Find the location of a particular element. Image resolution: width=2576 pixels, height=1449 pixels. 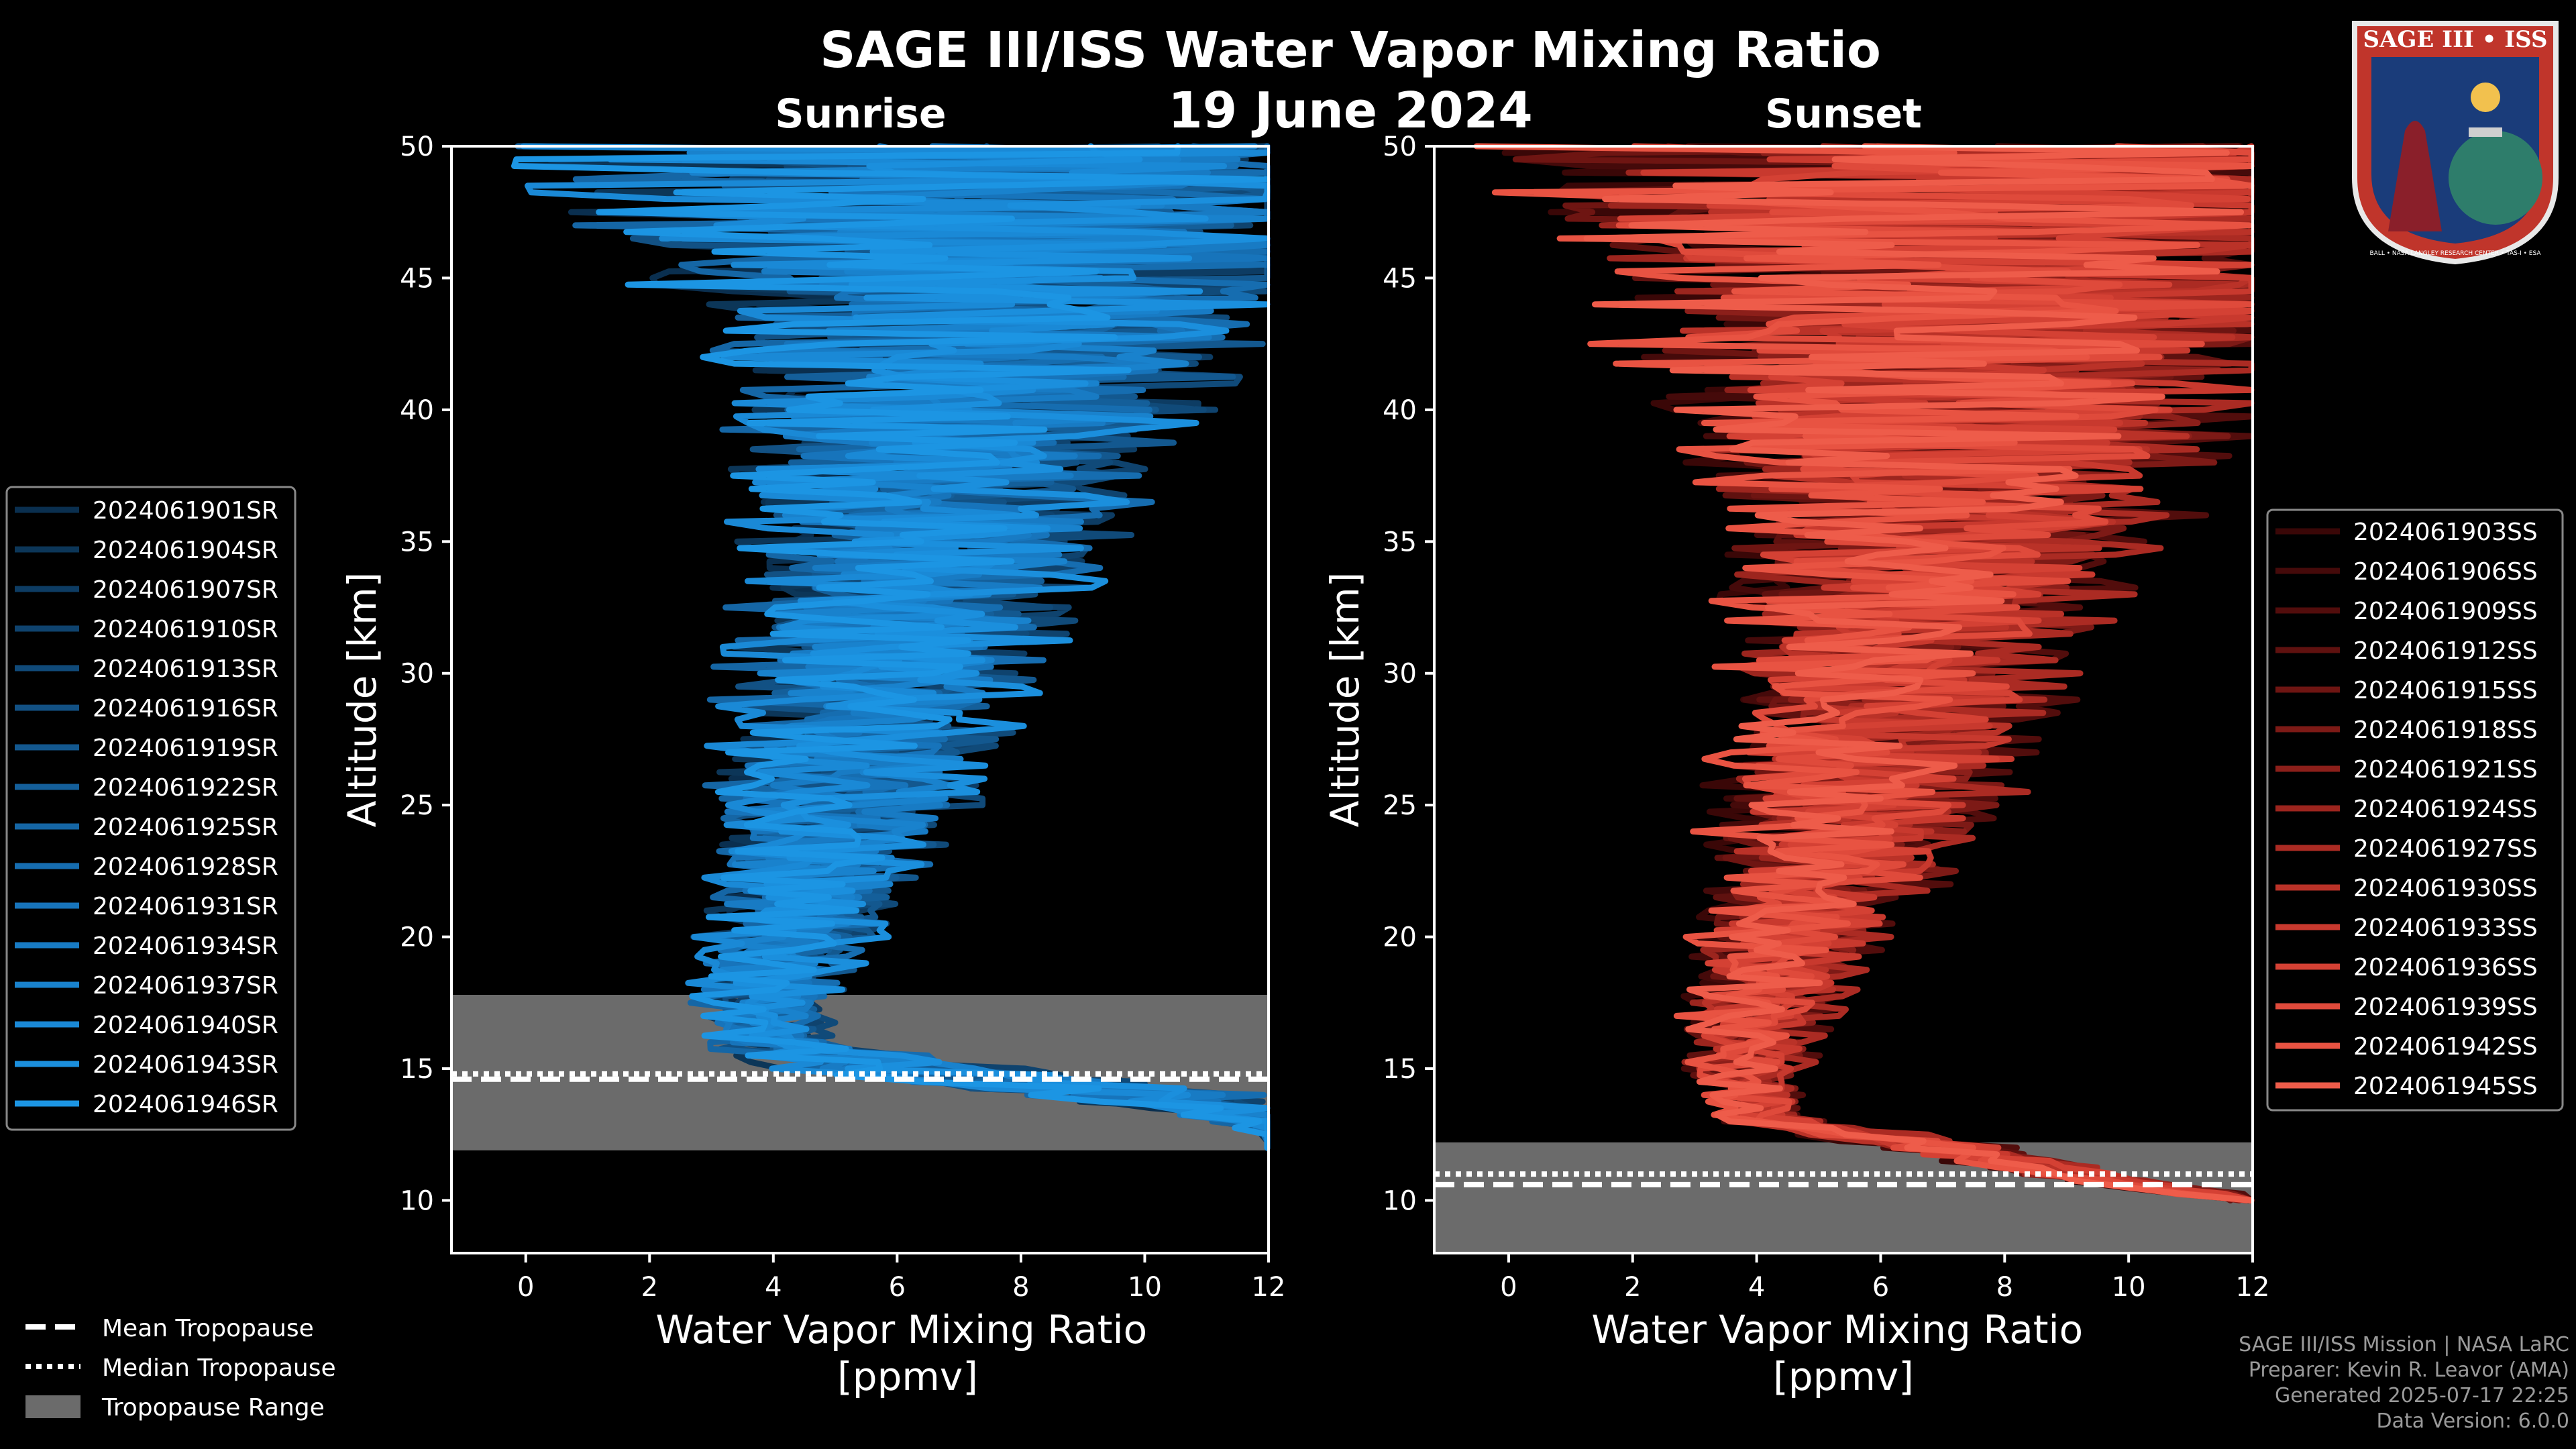

credit-mission: SAGE III/ISS Mission | NASA LaRC is located at coordinates (2404, 1344).